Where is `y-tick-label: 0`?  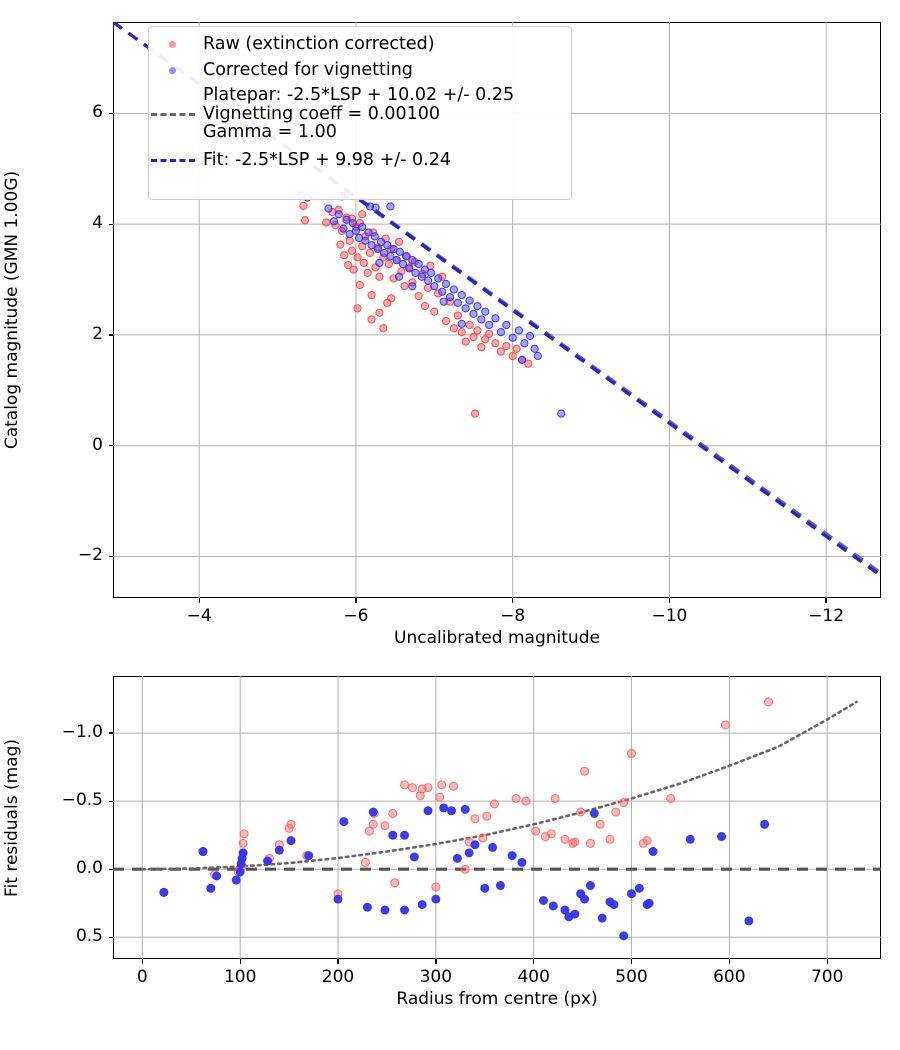 y-tick-label: 0 is located at coordinates (97, 444).